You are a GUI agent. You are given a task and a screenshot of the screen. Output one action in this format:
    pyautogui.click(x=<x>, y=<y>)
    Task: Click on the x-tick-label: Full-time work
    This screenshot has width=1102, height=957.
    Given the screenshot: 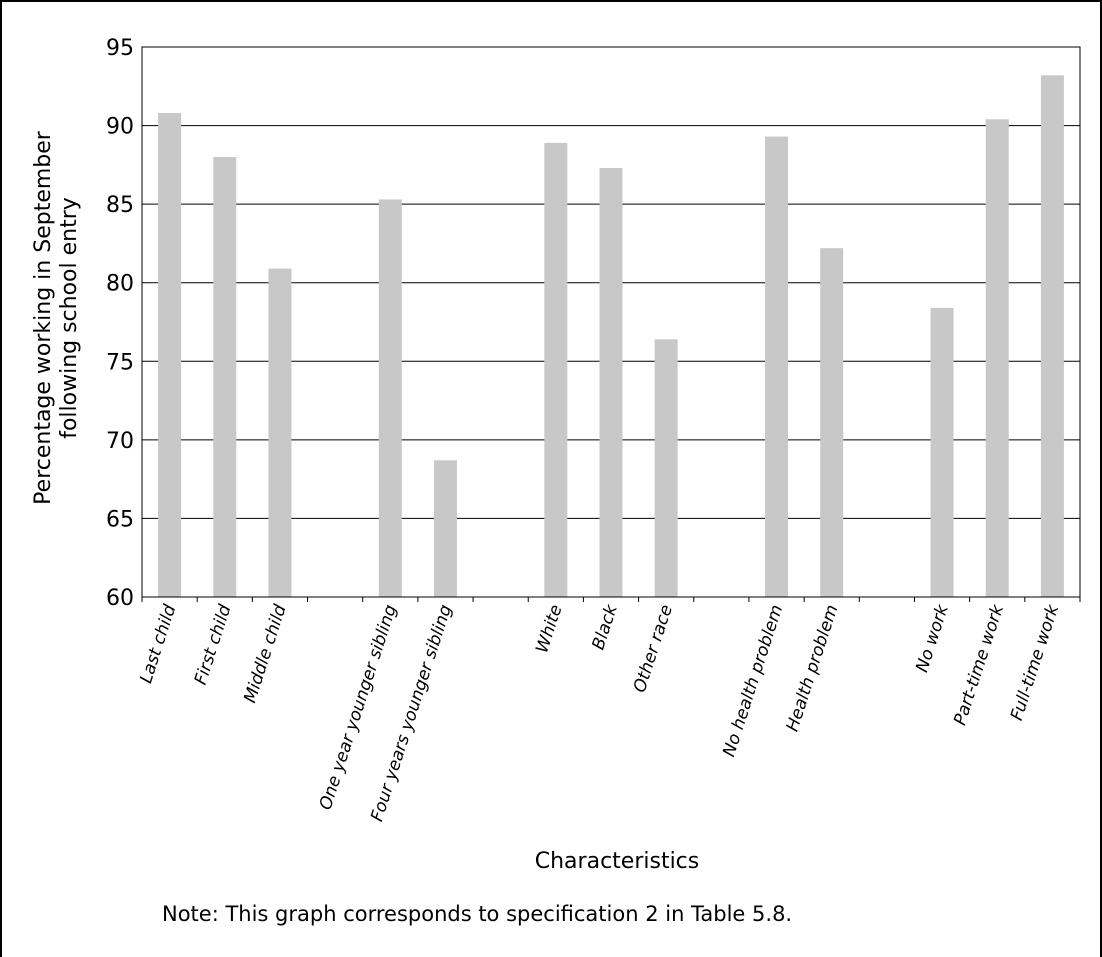 What is the action you would take?
    pyautogui.click(x=1035, y=662)
    